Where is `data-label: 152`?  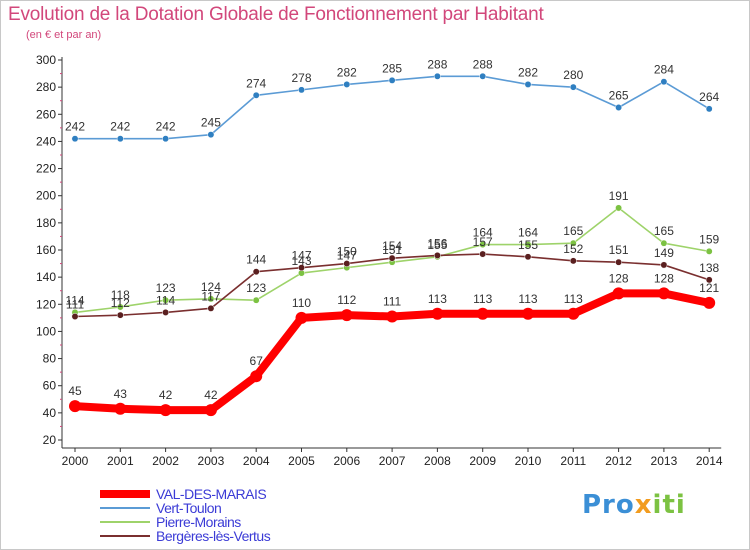 data-label: 152 is located at coordinates (573, 249).